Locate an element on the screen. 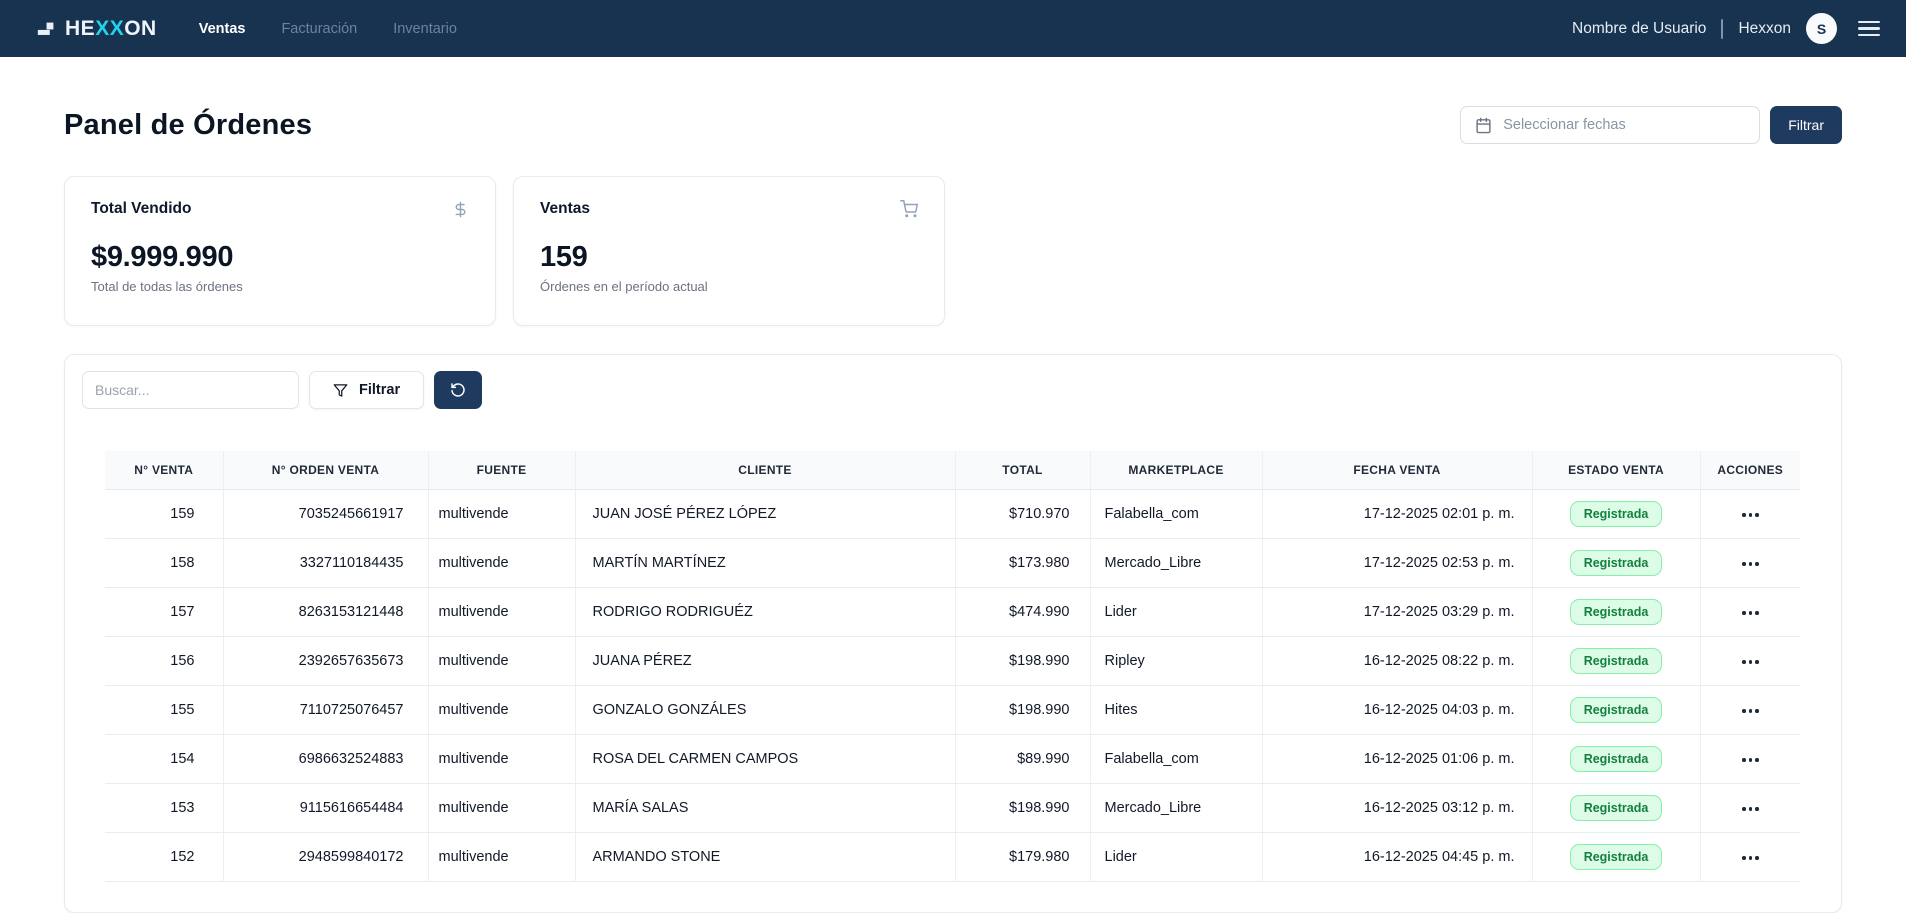 The height and width of the screenshot is (913, 1906). column-header-cliente: CLIENTE is located at coordinates (765, 470).